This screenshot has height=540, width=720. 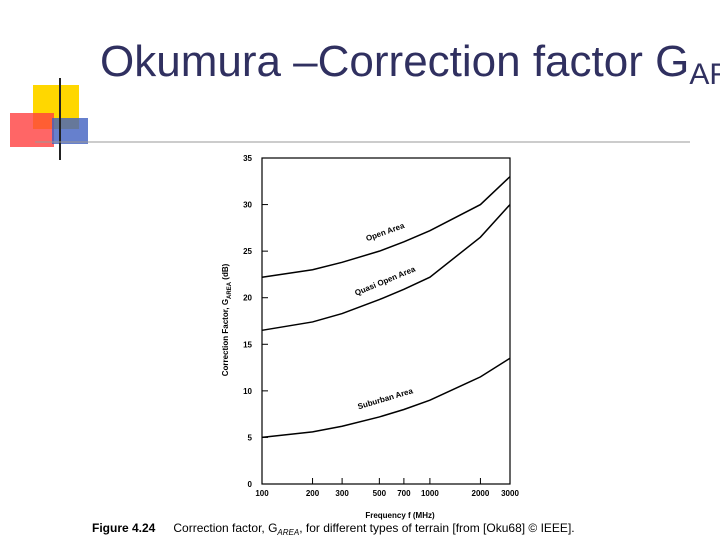 I want to click on y-tick-label: 5, so click(x=250, y=437).